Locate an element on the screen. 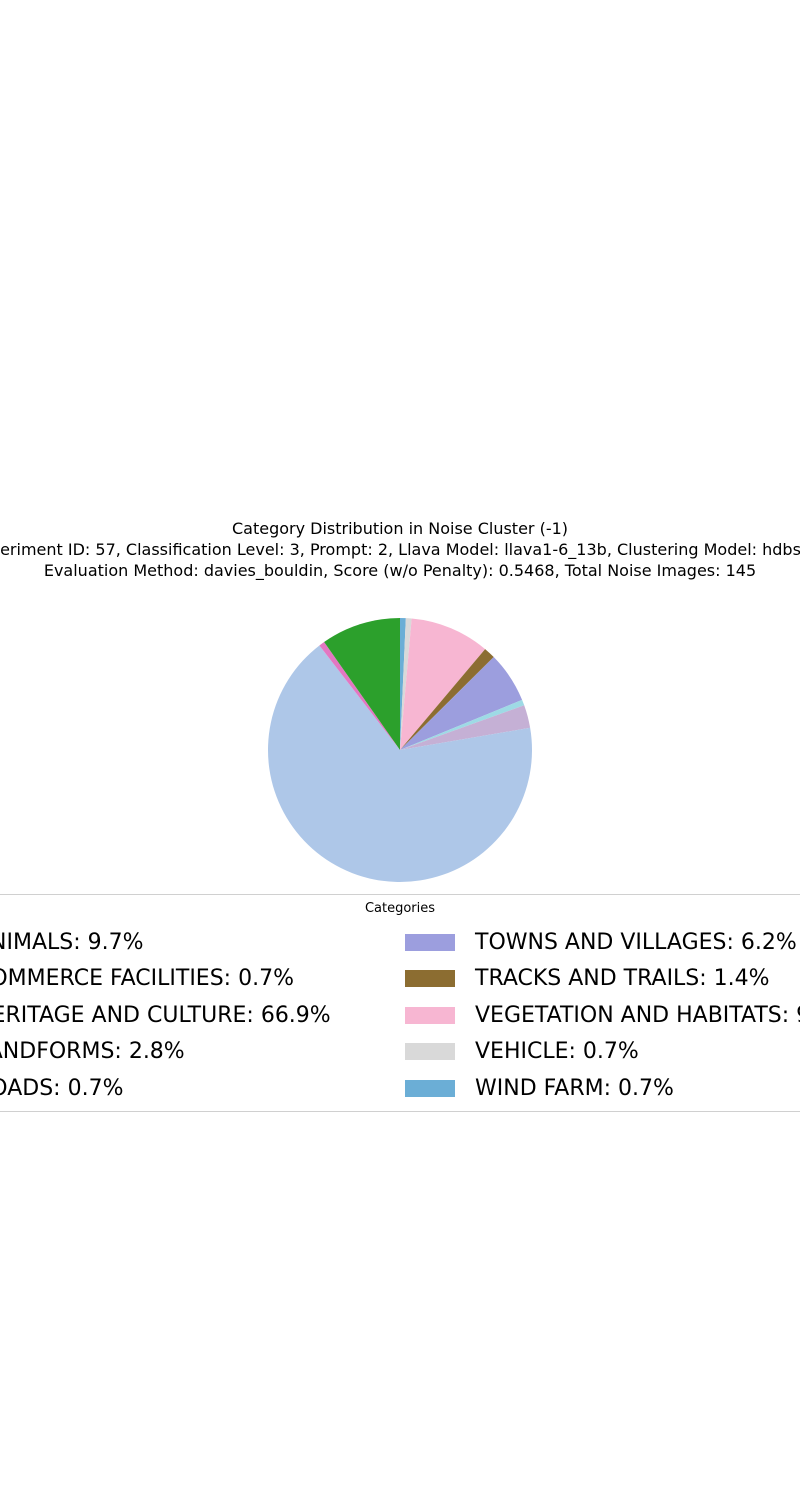 This screenshot has height=1500, width=800. legend-item: TOWNS AND VILLAGES: 6.2% is located at coordinates (601, 942).